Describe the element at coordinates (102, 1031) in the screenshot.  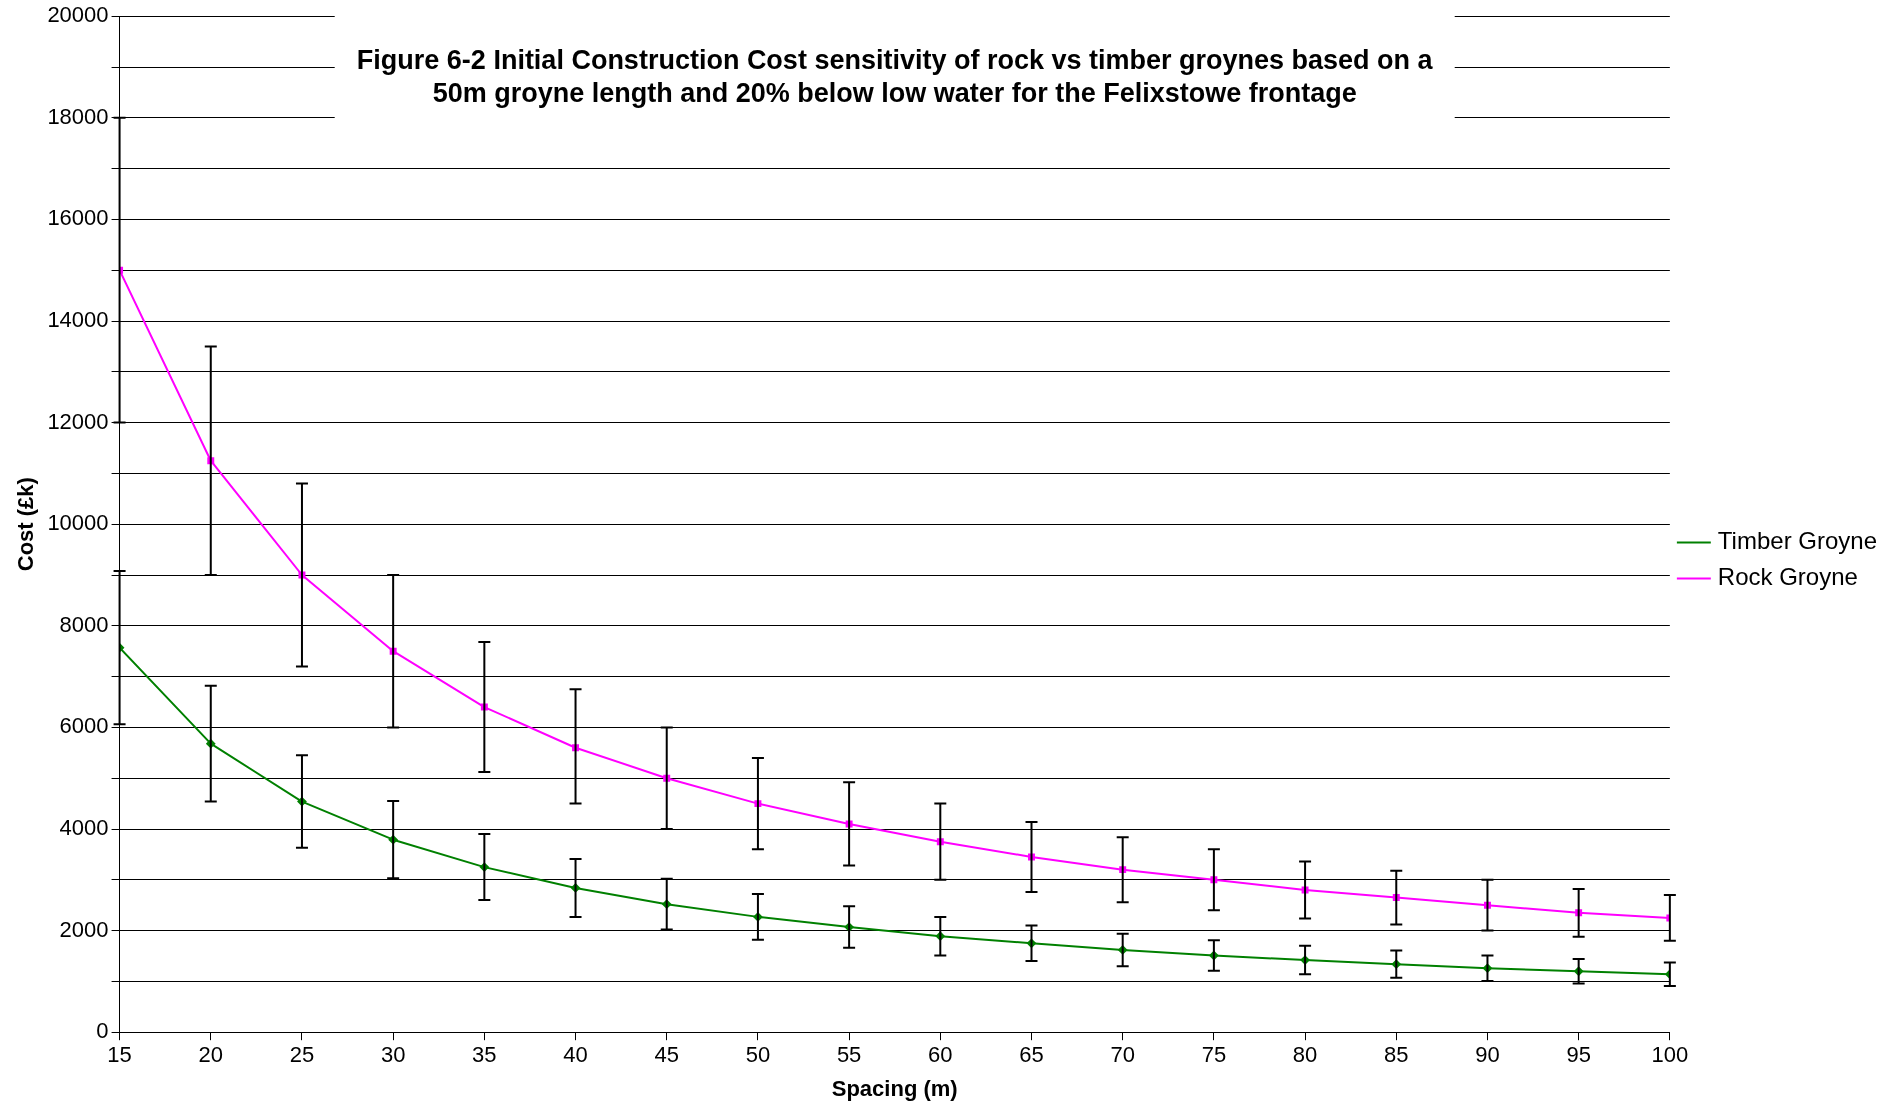
I see `y-tick-label: 0` at that location.